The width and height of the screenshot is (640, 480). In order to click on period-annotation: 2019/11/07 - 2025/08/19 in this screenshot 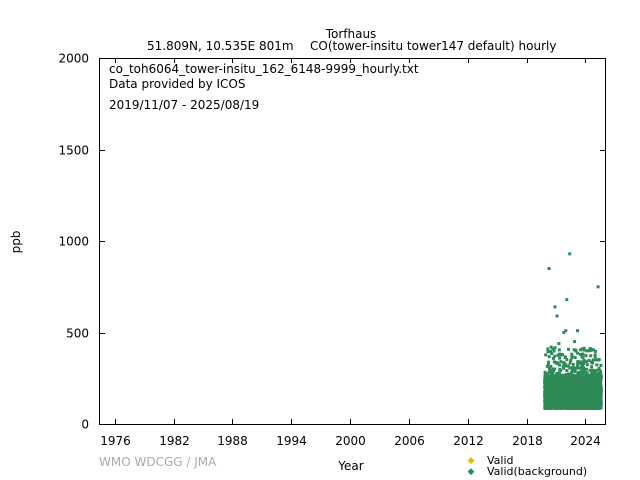, I will do `click(184, 105)`.